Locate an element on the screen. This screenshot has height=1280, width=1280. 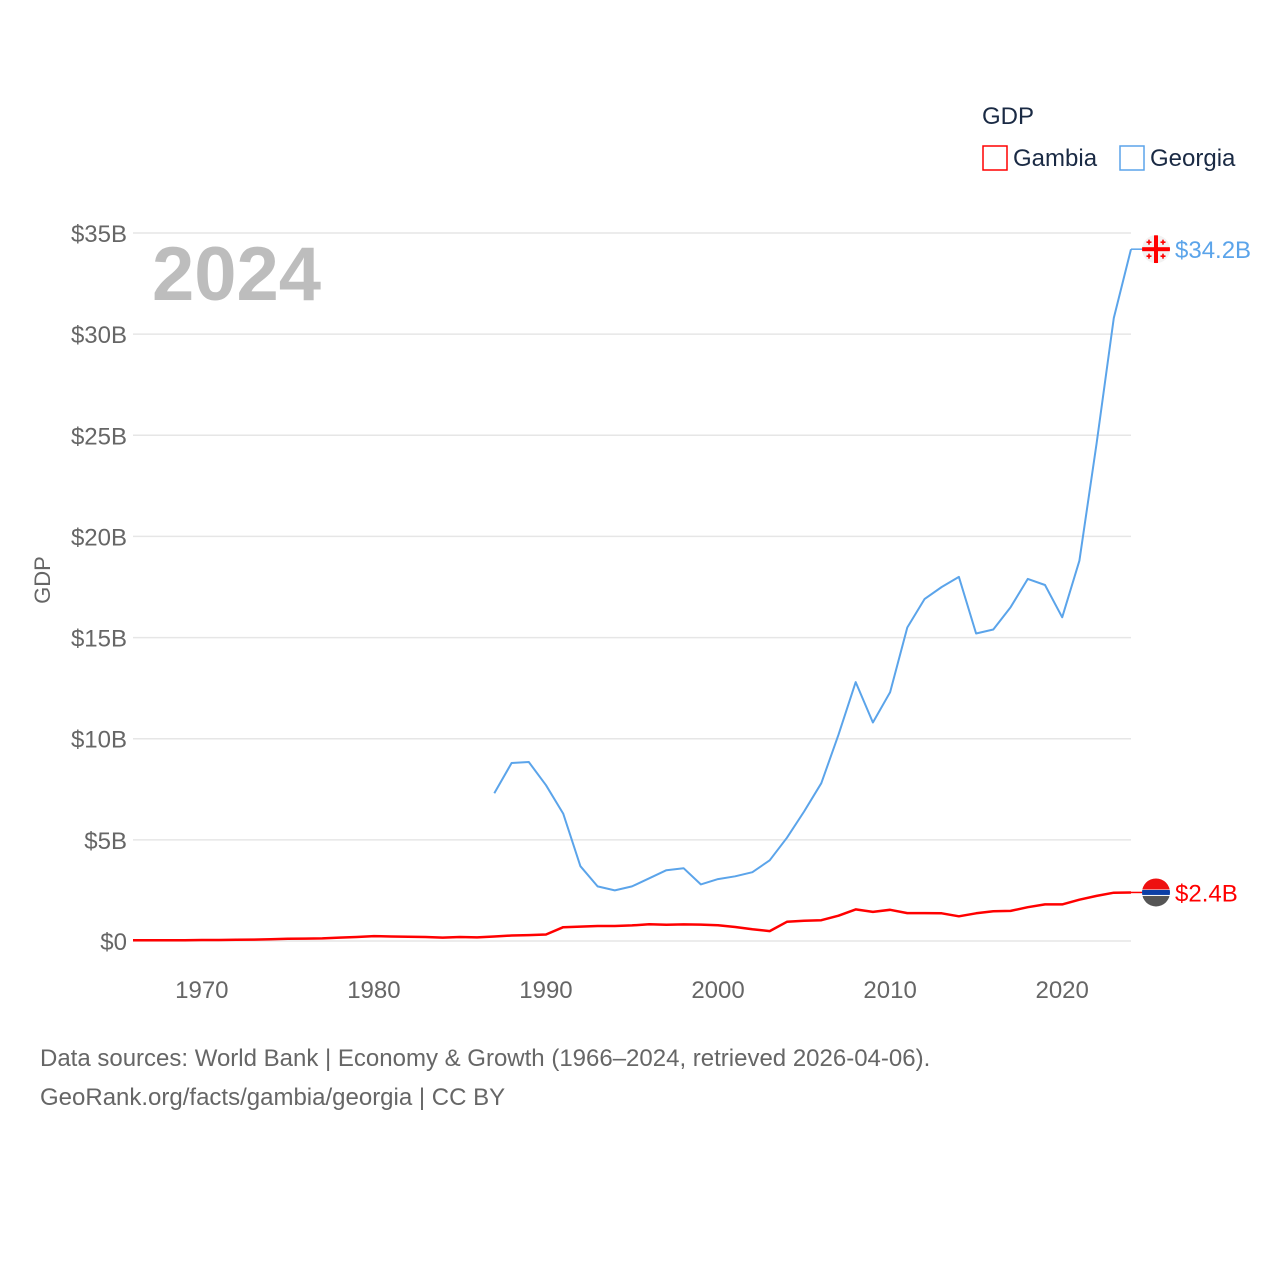
legend-label-georgia: Georgia is located at coordinates (1193, 158).